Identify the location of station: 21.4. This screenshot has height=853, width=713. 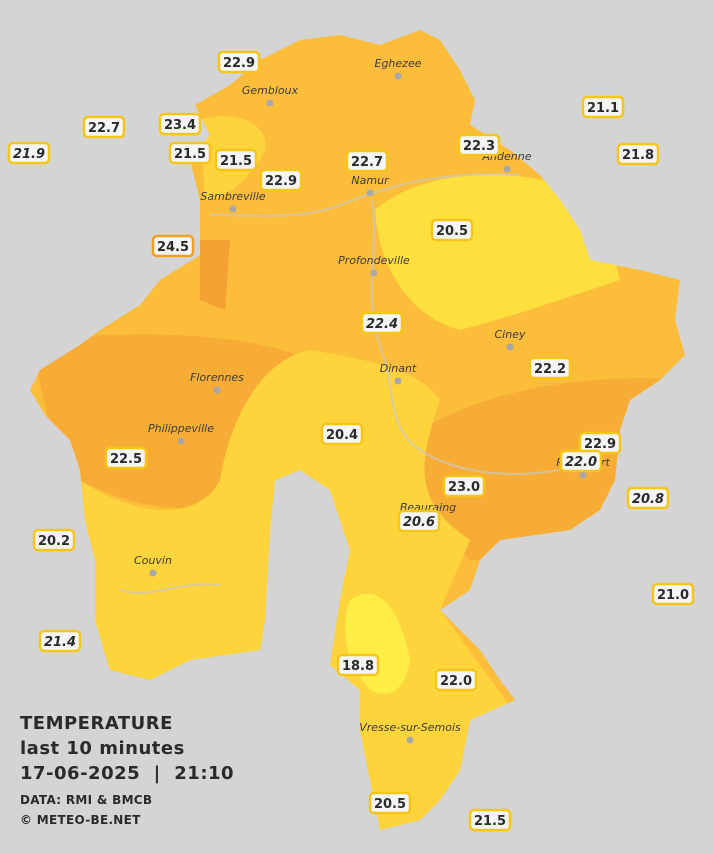
(60, 641).